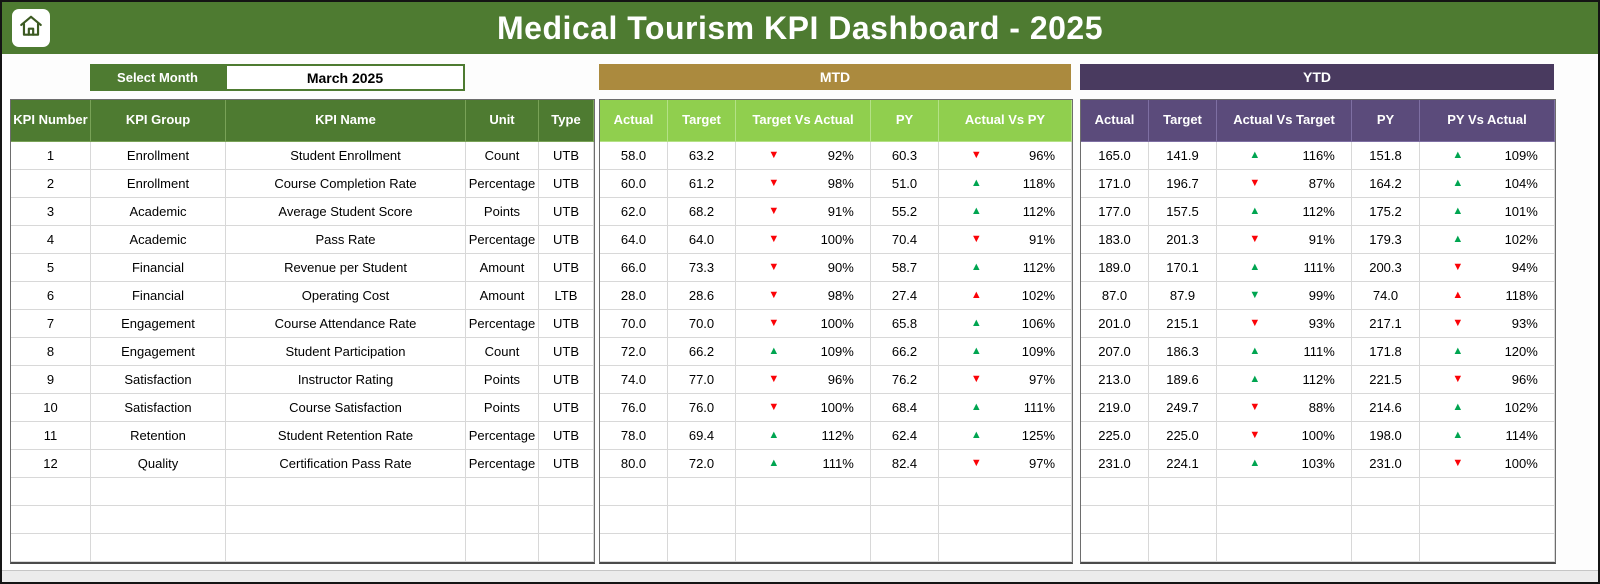 The height and width of the screenshot is (584, 1600). What do you see at coordinates (502, 352) in the screenshot?
I see `unit-cell: Count` at bounding box center [502, 352].